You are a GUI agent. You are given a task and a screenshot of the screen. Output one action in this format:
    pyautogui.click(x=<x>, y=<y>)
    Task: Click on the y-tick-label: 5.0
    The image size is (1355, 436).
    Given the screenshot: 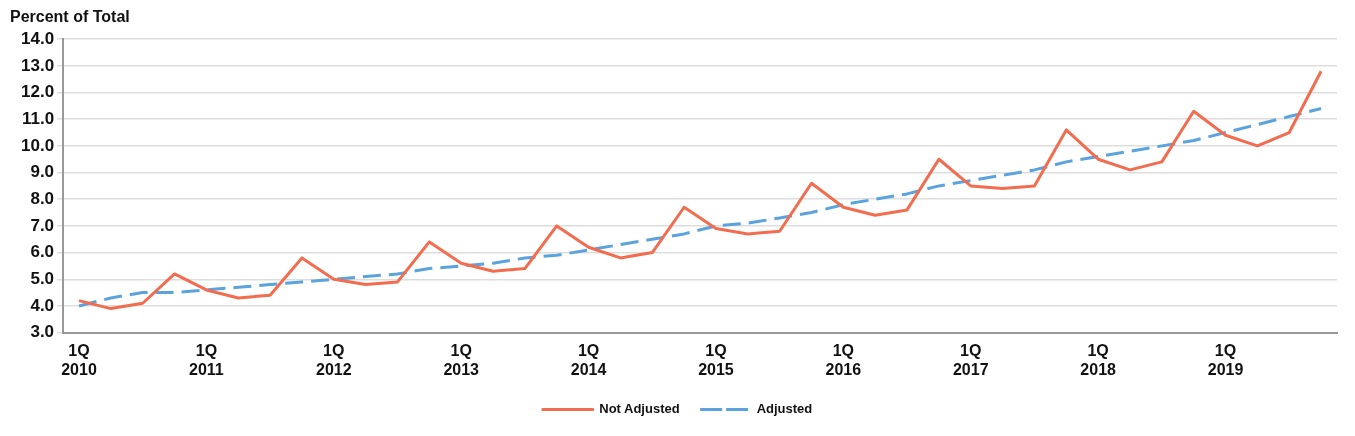 What is the action you would take?
    pyautogui.click(x=42, y=278)
    